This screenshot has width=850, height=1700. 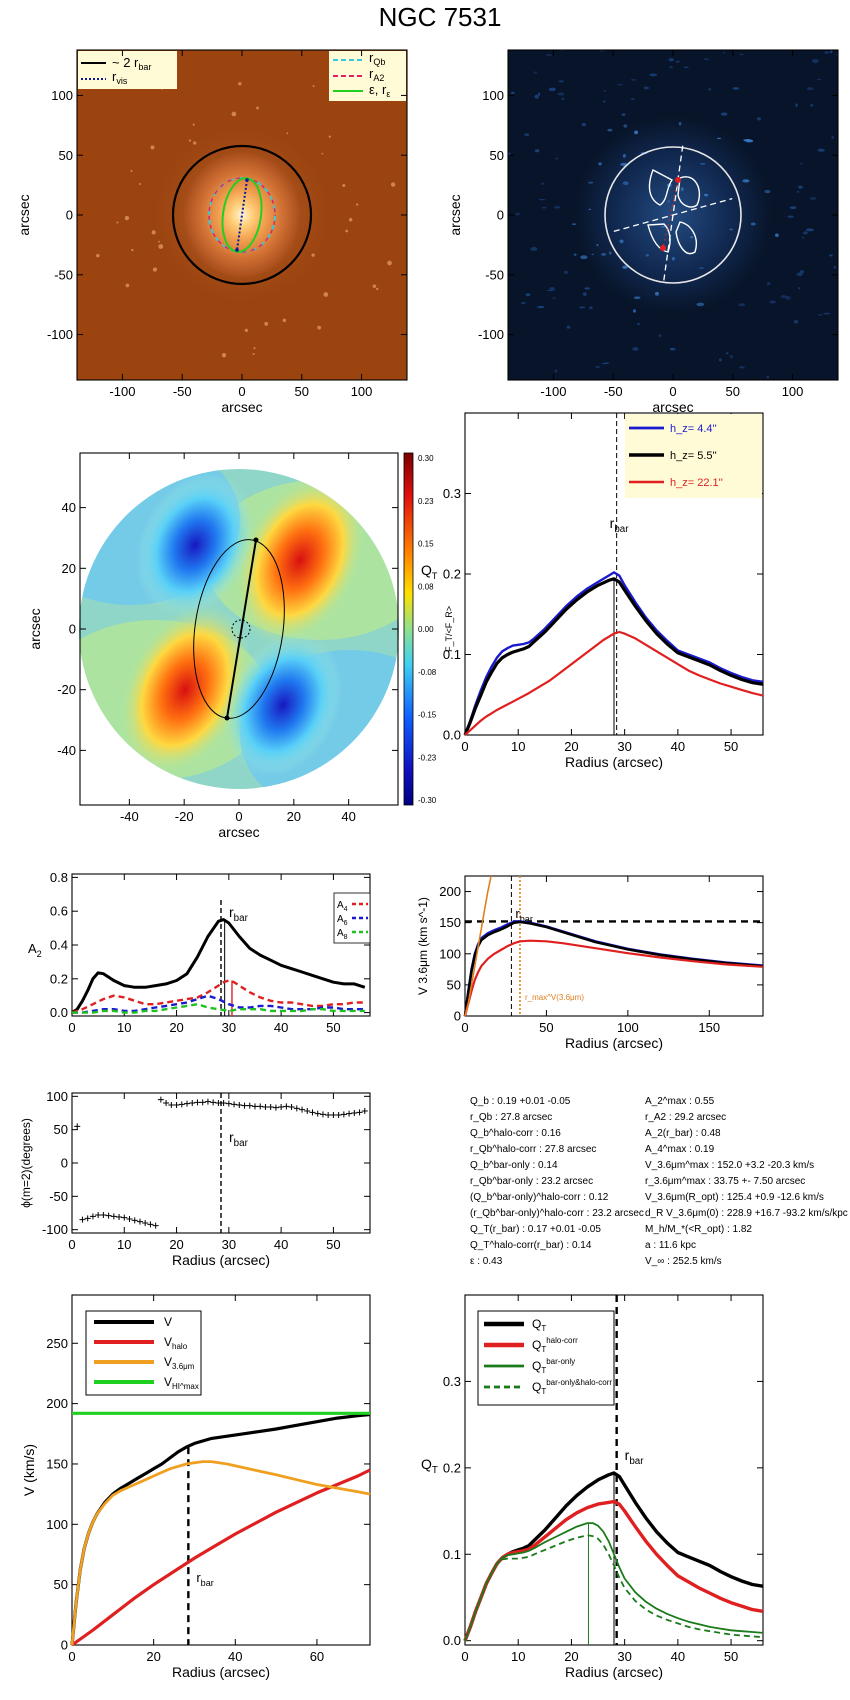 I want to click on panel2-xtick-label: 0, so click(x=672, y=391).